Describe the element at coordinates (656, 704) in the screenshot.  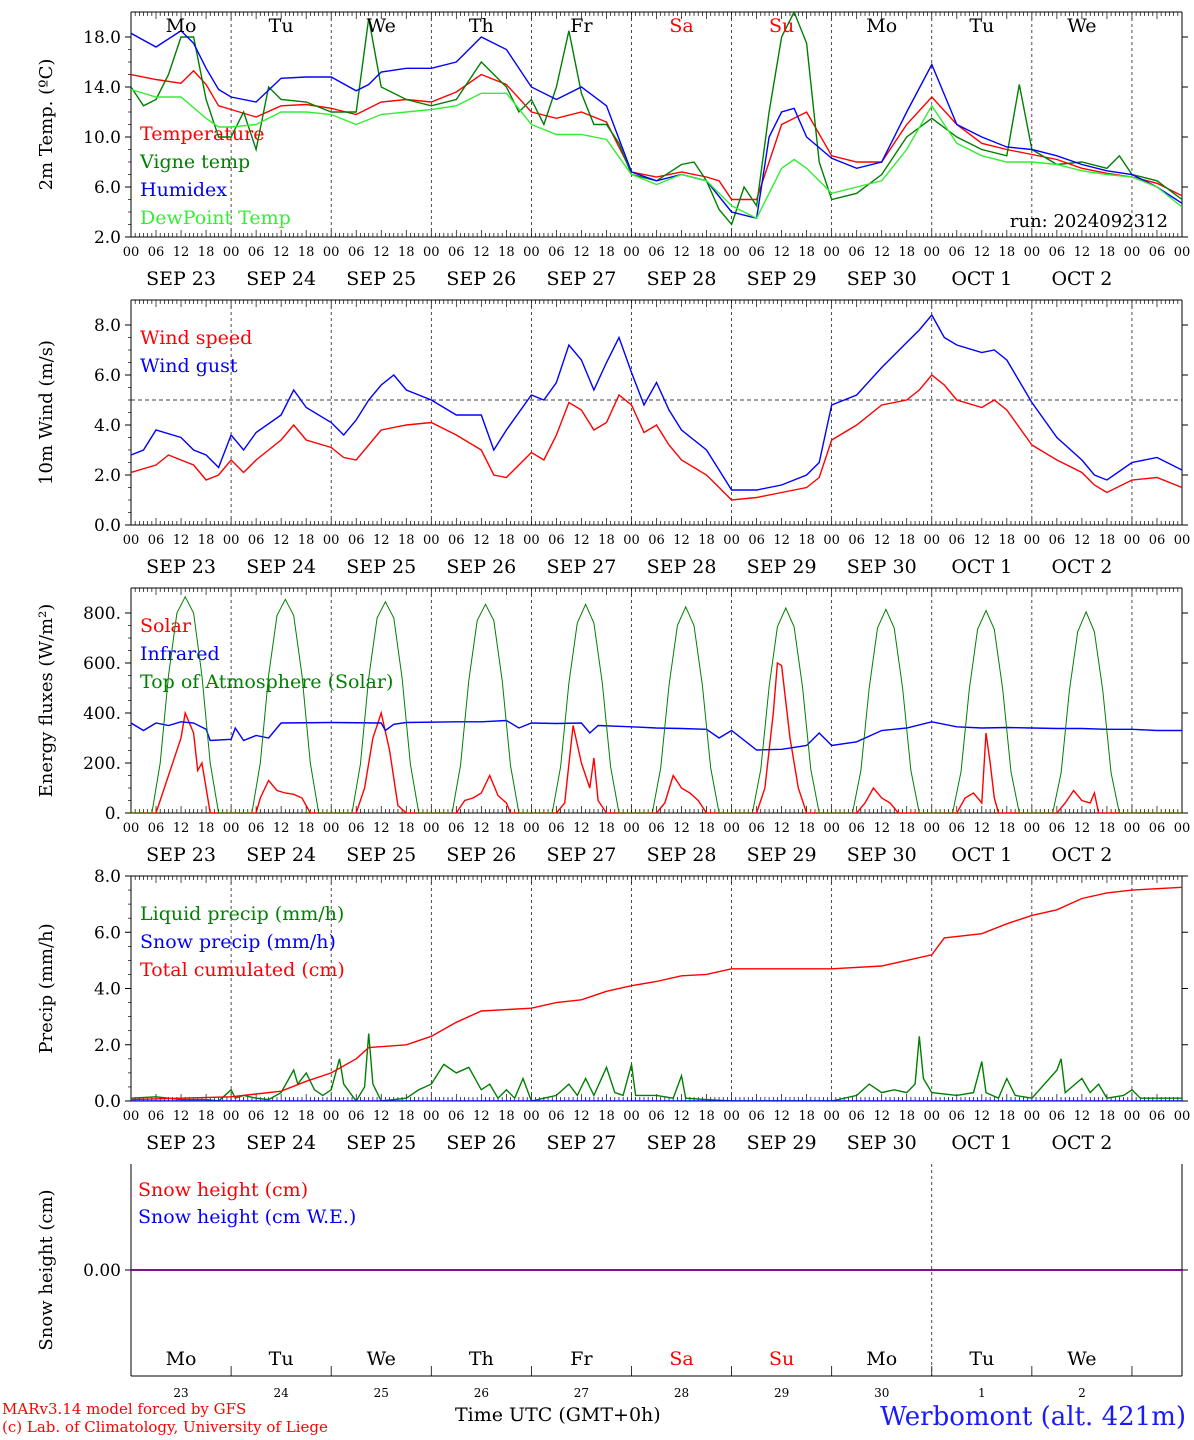
I see `series-line-top-of-atmosphere-solar-` at that location.